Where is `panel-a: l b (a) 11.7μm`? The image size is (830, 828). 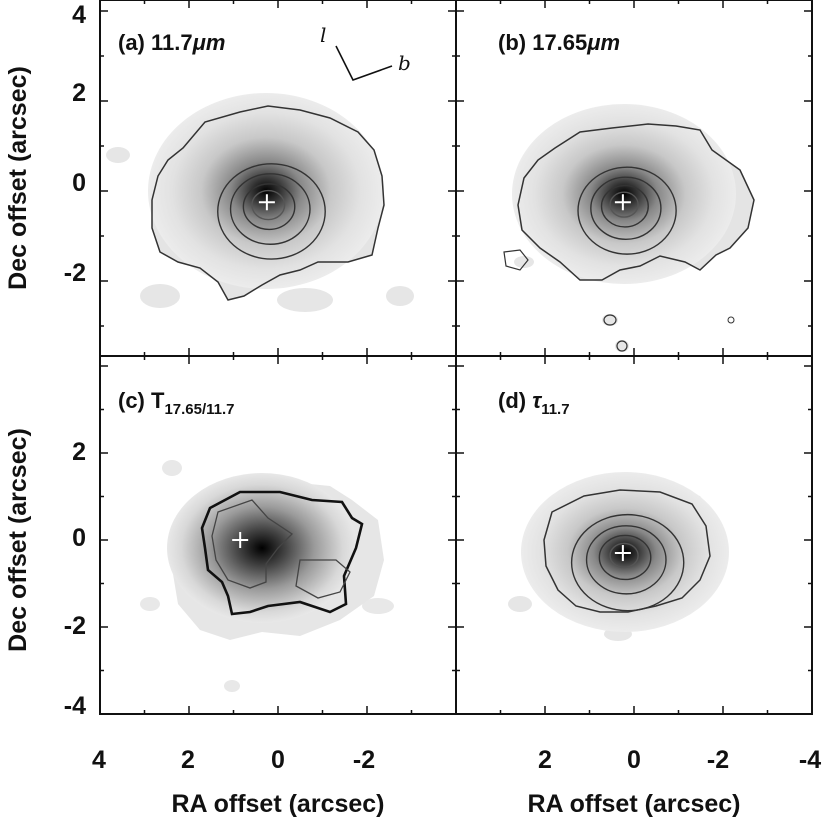
panel-a: l b (a) 11.7μm is located at coordinates (260, 167).